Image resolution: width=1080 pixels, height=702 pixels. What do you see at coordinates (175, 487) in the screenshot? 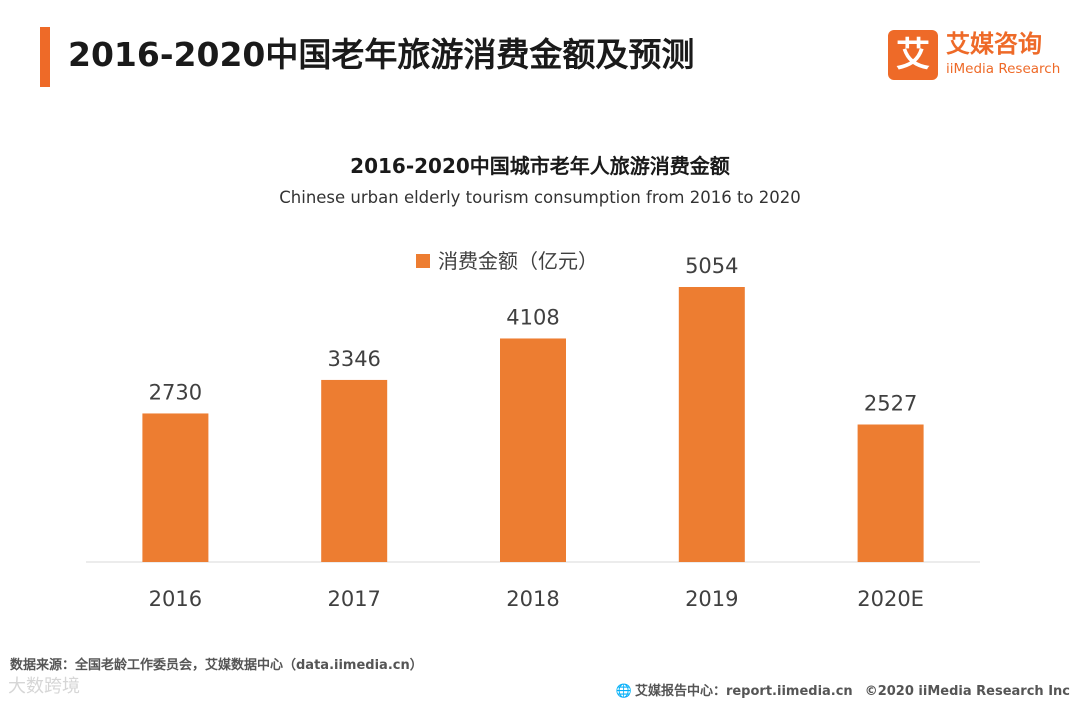
I see `bar-2016` at bounding box center [175, 487].